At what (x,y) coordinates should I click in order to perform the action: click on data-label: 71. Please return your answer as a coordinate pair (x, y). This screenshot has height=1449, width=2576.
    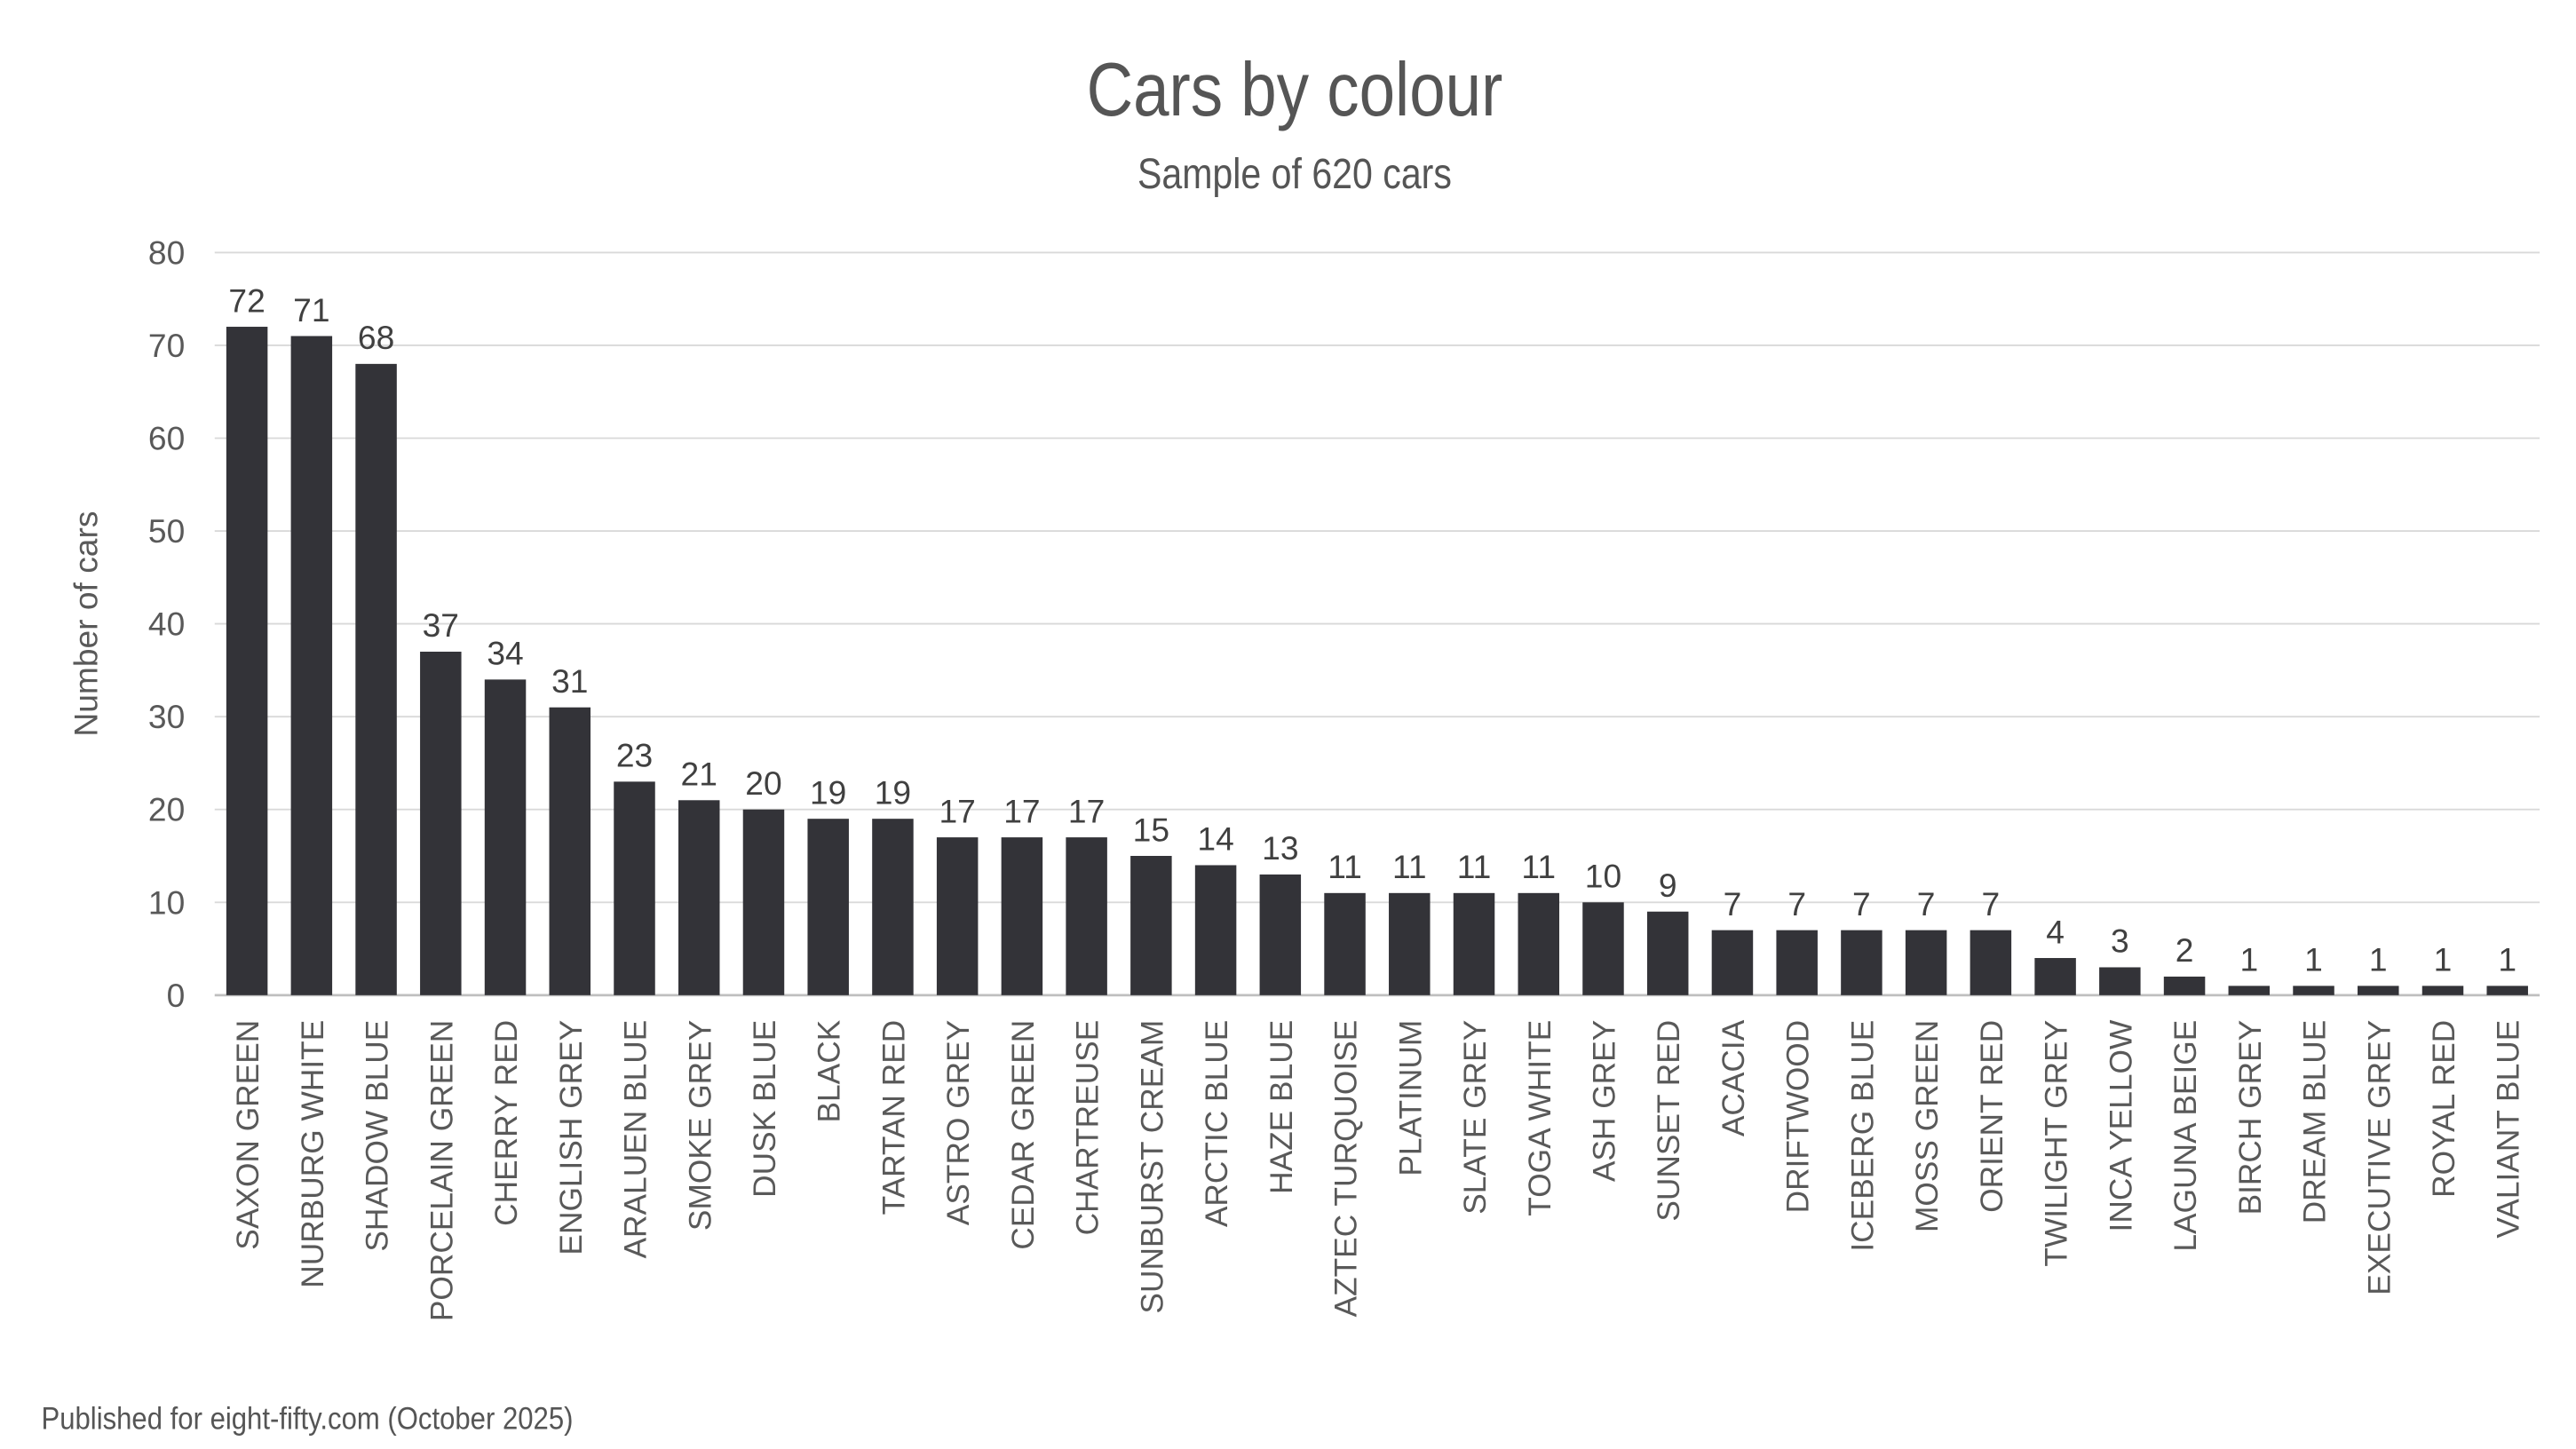
    Looking at the image, I should click on (311, 310).